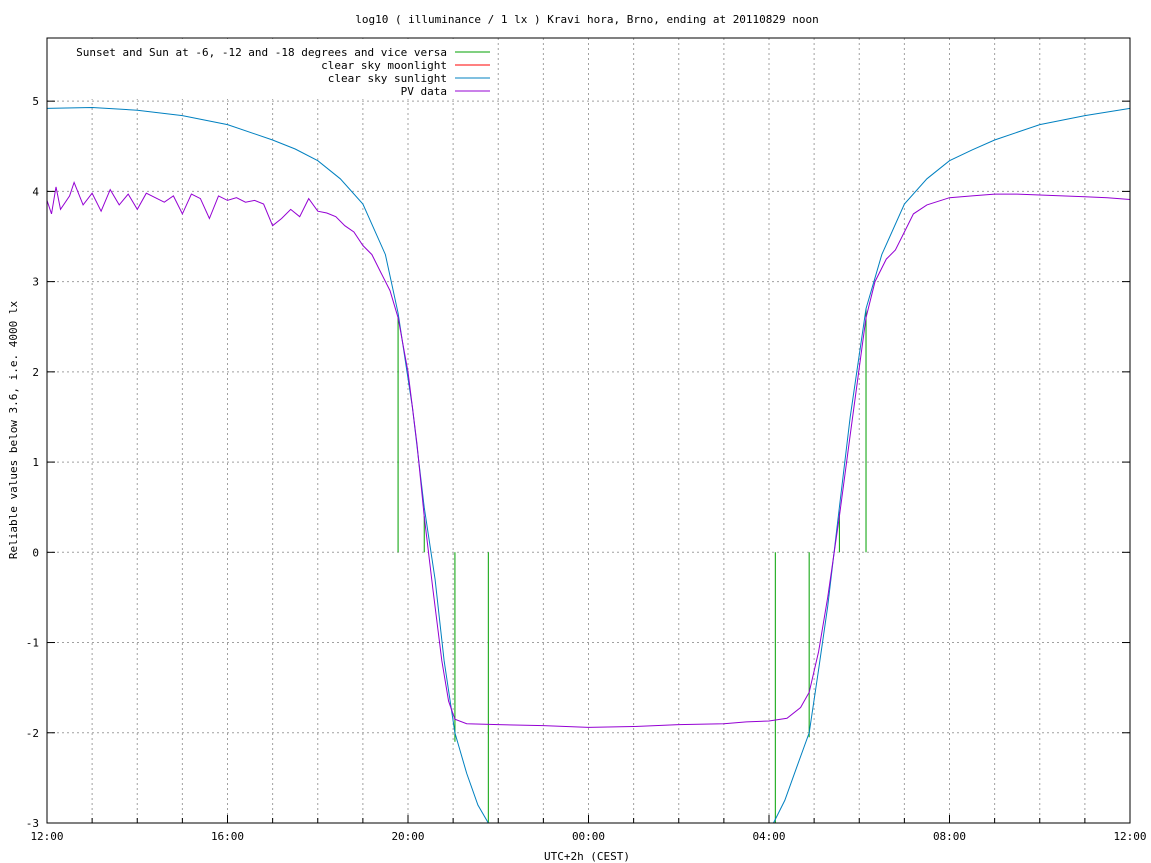 This screenshot has height=863, width=1151. What do you see at coordinates (35, 372) in the screenshot?
I see `y-tick-label: 2` at bounding box center [35, 372].